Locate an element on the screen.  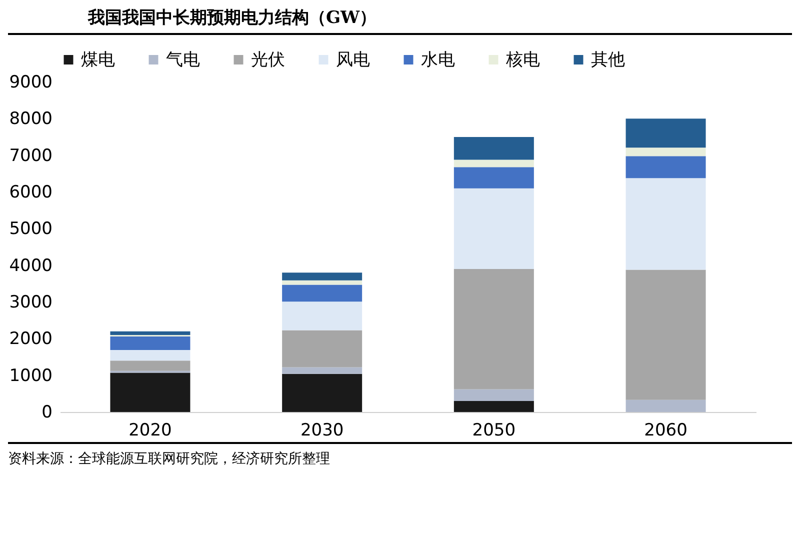
x-tick-label: 2050 is located at coordinates (494, 430).